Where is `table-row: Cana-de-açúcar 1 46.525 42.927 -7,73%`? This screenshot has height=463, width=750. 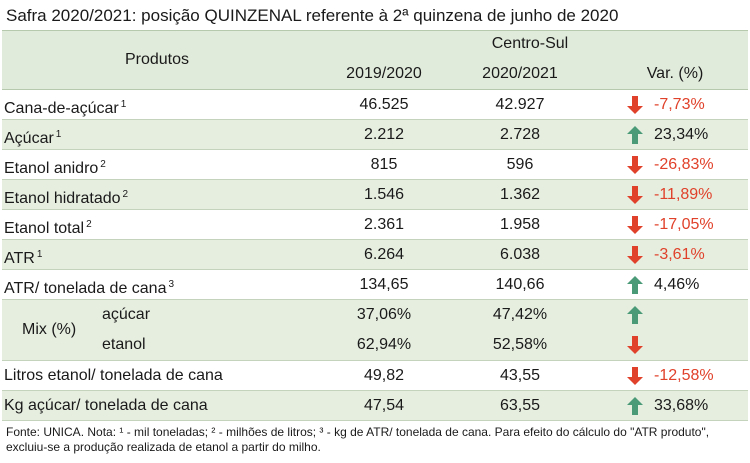 table-row: Cana-de-açúcar 1 46.525 42.927 -7,73% is located at coordinates (375, 105).